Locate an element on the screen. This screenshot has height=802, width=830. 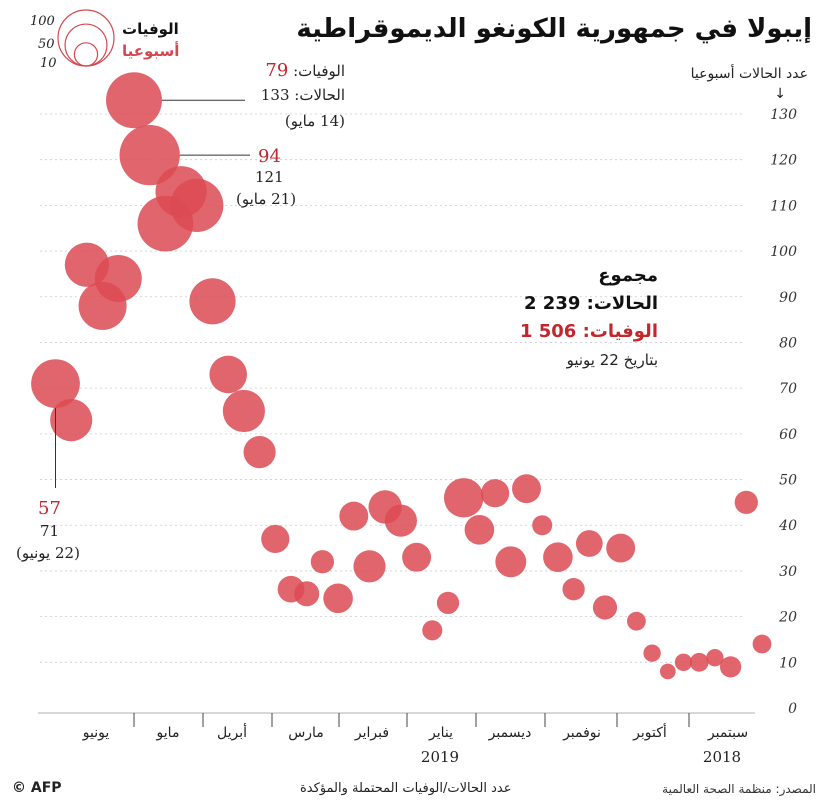
annotation-3-date: (22 يونيو) is located at coordinates (48, 553).